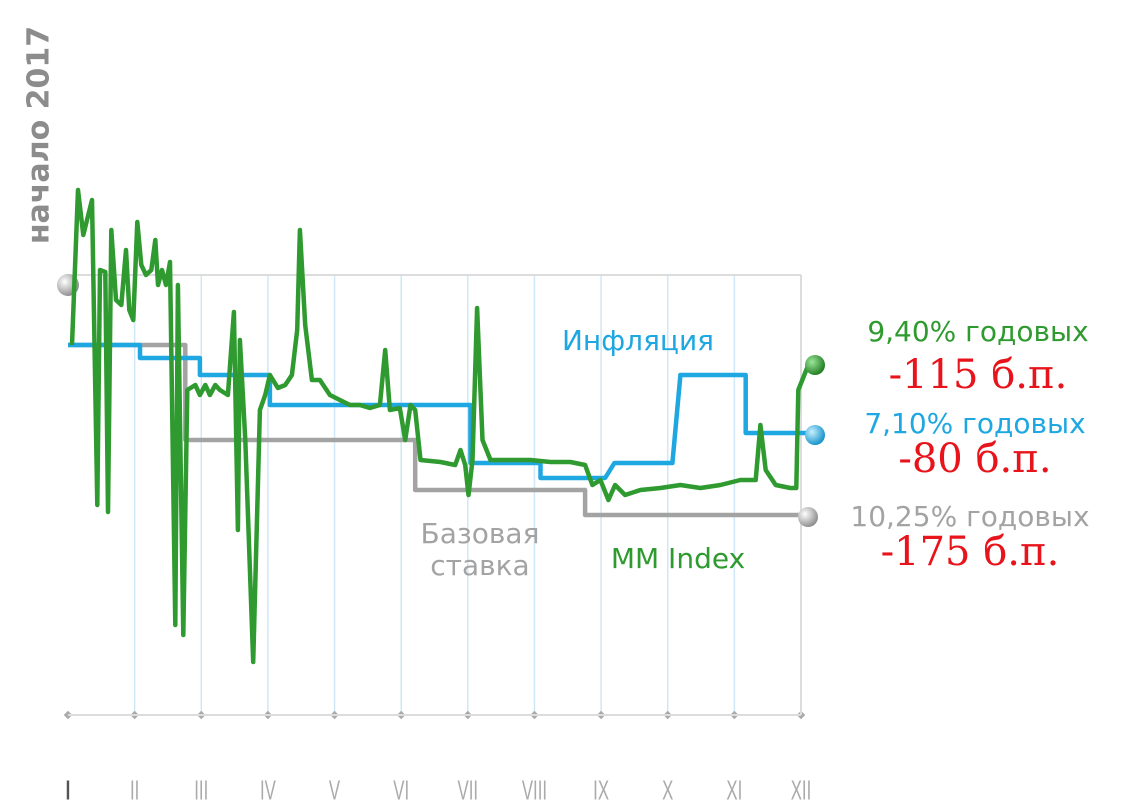  Describe the element at coordinates (134, 790) in the screenshot. I see `x-tick-label: II` at that location.